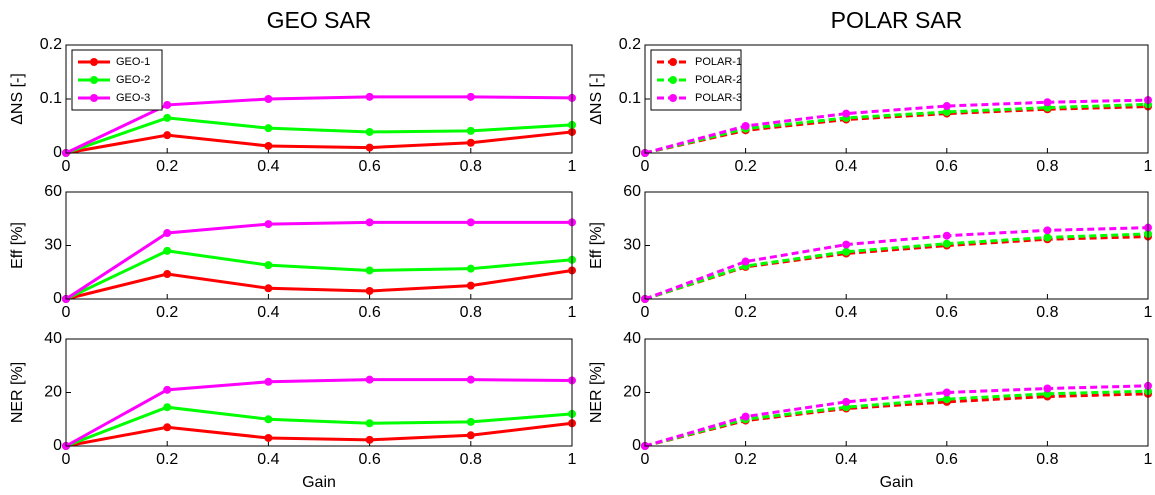 This screenshot has width=1155, height=495. Describe the element at coordinates (897, 20) in the screenshot. I see `chart-title: POLAR SAR` at that location.